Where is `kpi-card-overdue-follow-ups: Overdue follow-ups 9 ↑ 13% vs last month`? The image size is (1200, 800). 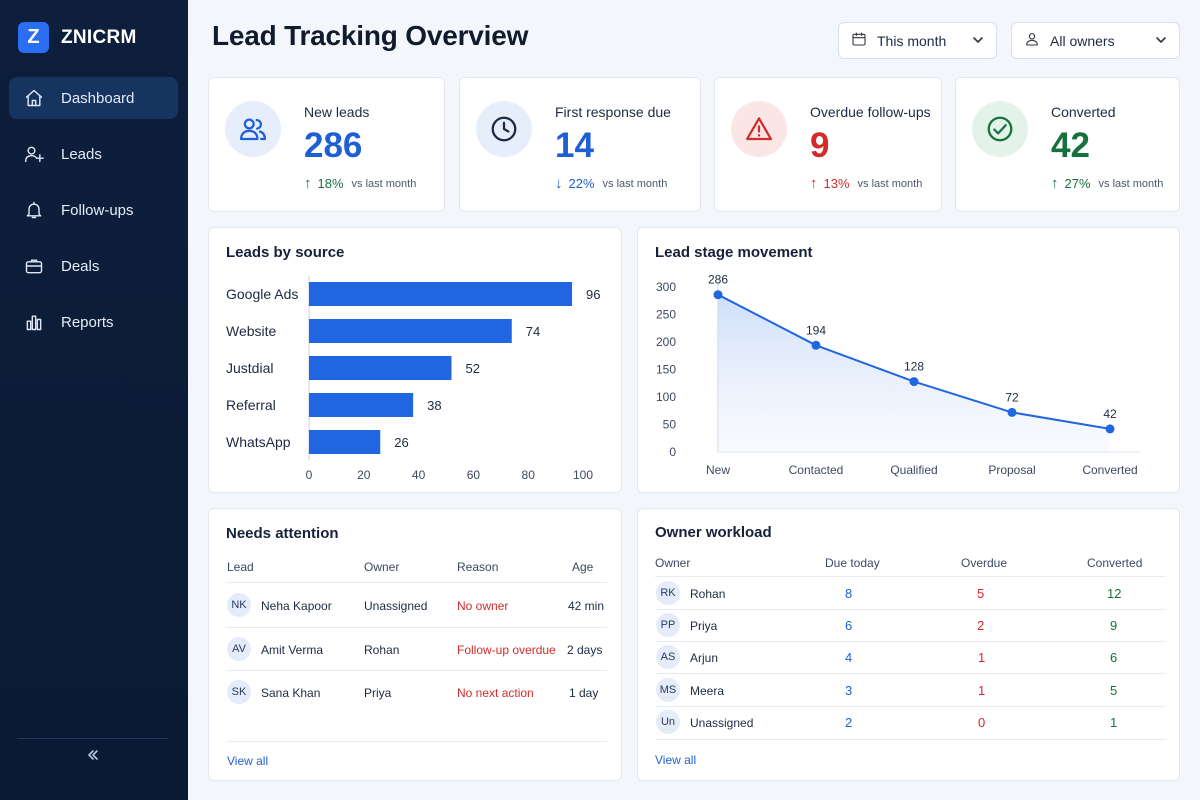 kpi-card-overdue-follow-ups: Overdue follow-ups 9 ↑ 13% vs last month is located at coordinates (828, 144).